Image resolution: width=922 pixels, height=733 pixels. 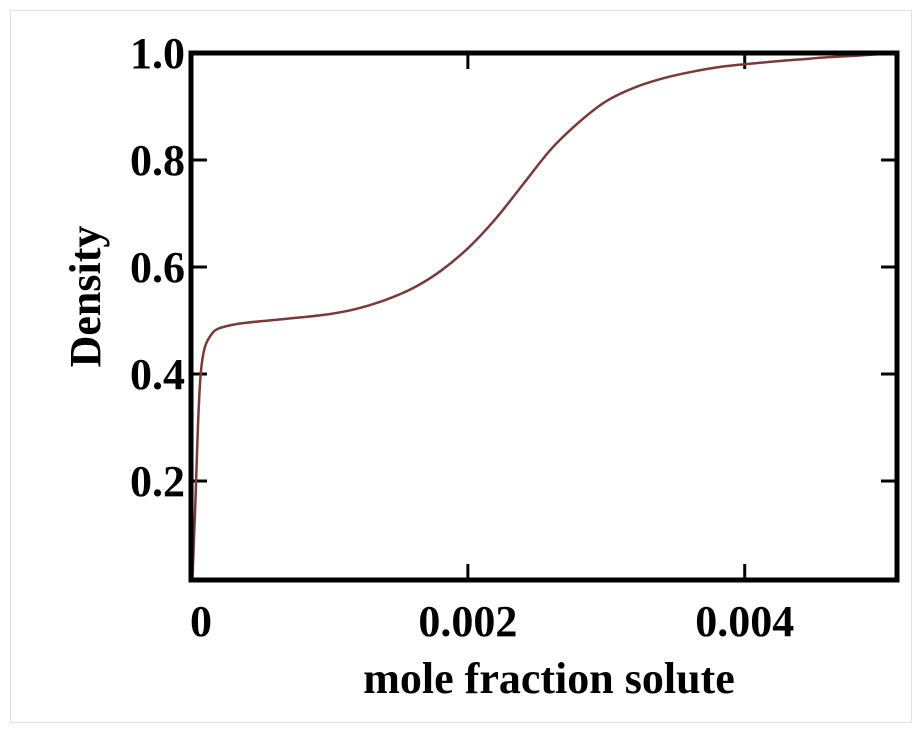 What do you see at coordinates (157, 53) in the screenshot?
I see `y-tick-label: 1.0` at bounding box center [157, 53].